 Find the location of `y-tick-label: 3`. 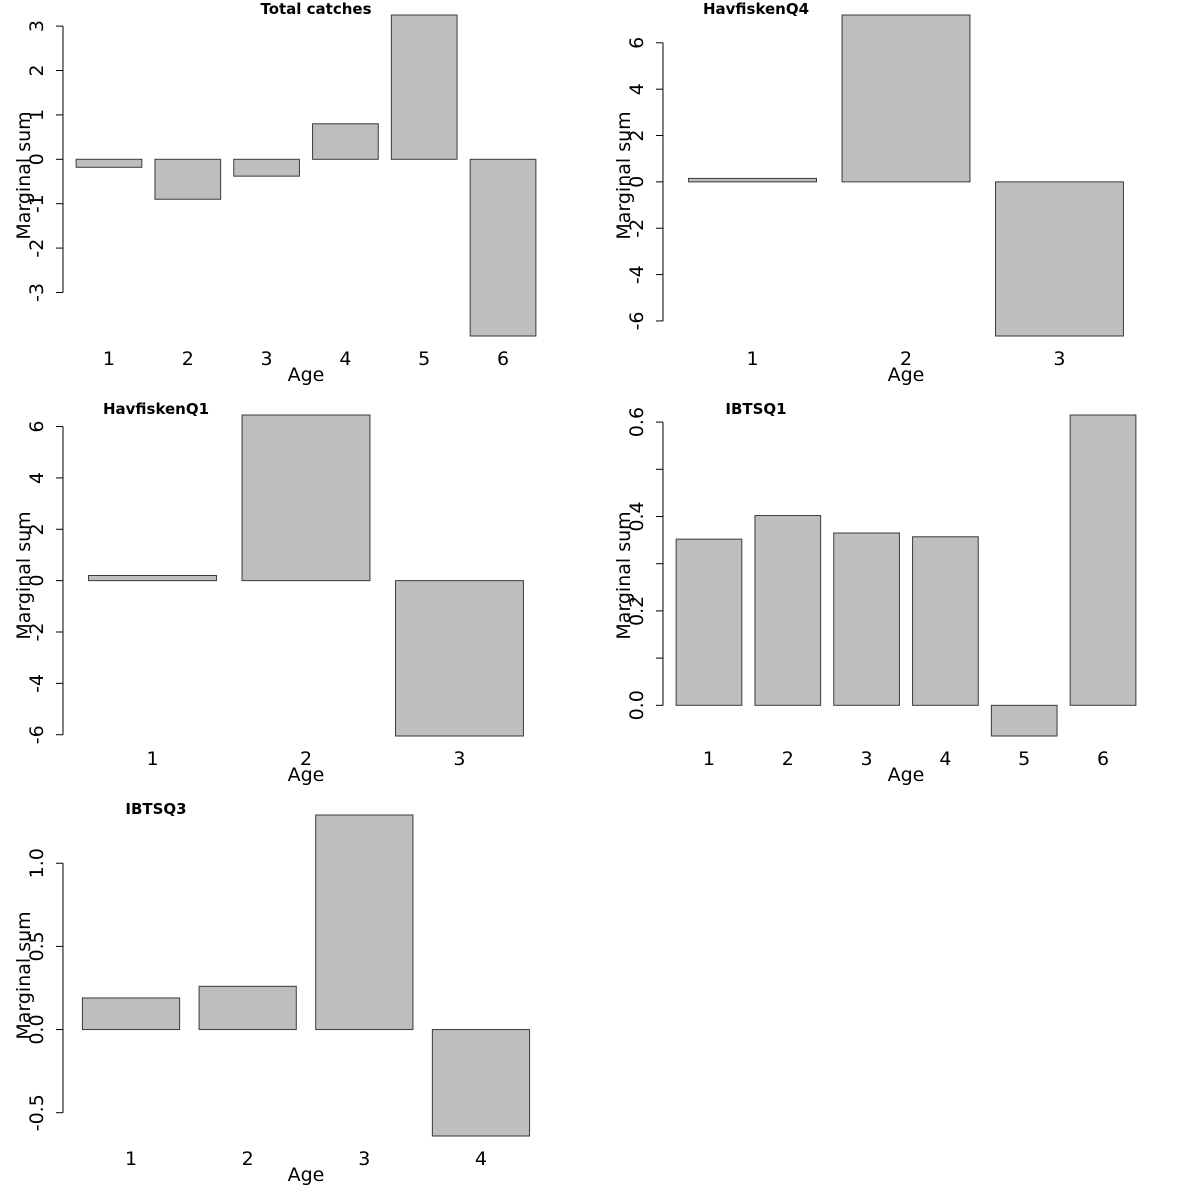

y-tick-label: 3 is located at coordinates (37, 26).